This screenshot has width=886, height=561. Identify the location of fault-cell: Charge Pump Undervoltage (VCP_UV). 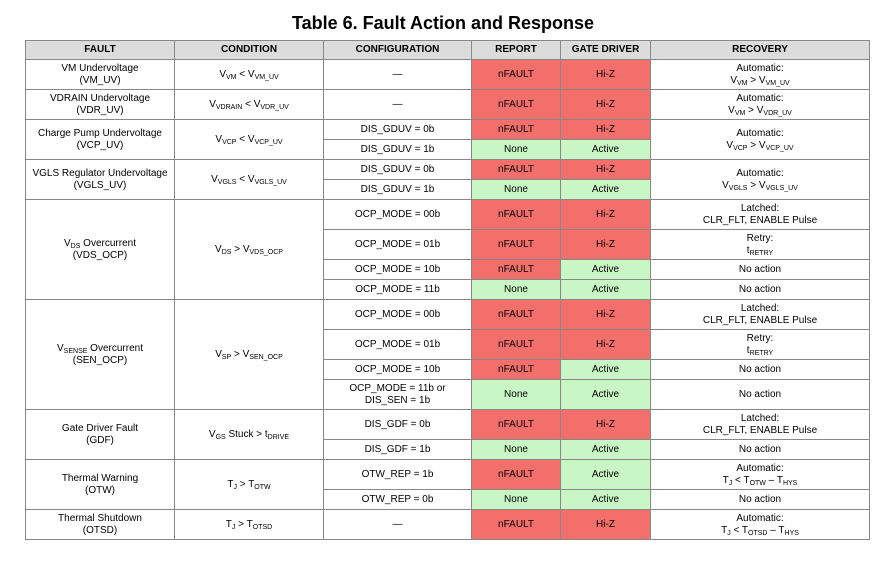
(100, 139).